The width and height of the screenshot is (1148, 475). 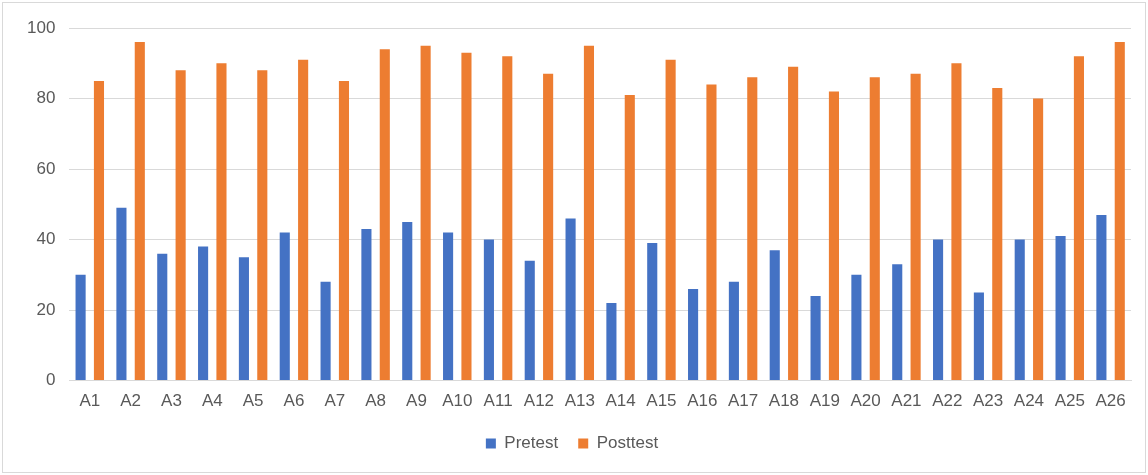 I want to click on x-tick-label: A1, so click(x=90, y=401).